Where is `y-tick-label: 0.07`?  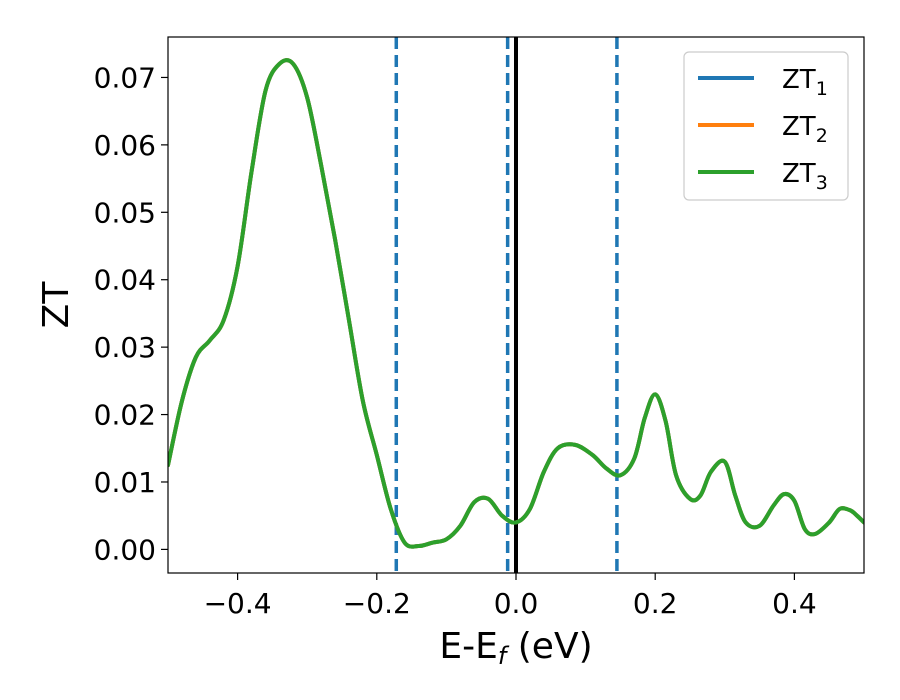
y-tick-label: 0.07 is located at coordinates (125, 77).